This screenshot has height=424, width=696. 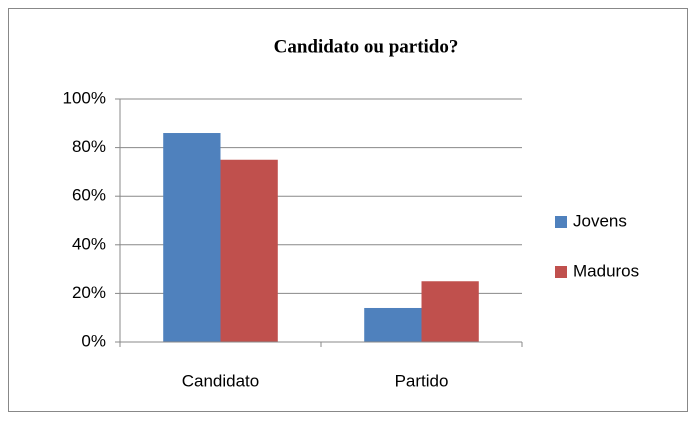 What do you see at coordinates (606, 270) in the screenshot?
I see `legend-label: Maduros` at bounding box center [606, 270].